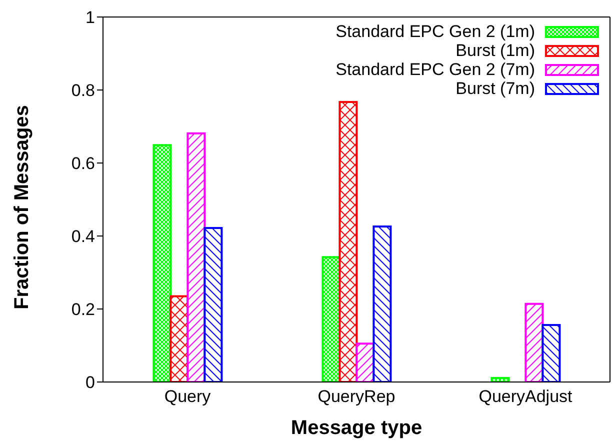  Describe the element at coordinates (435, 69) in the screenshot. I see `legend-label: Standard EPC Gen 2 (7m)` at that location.